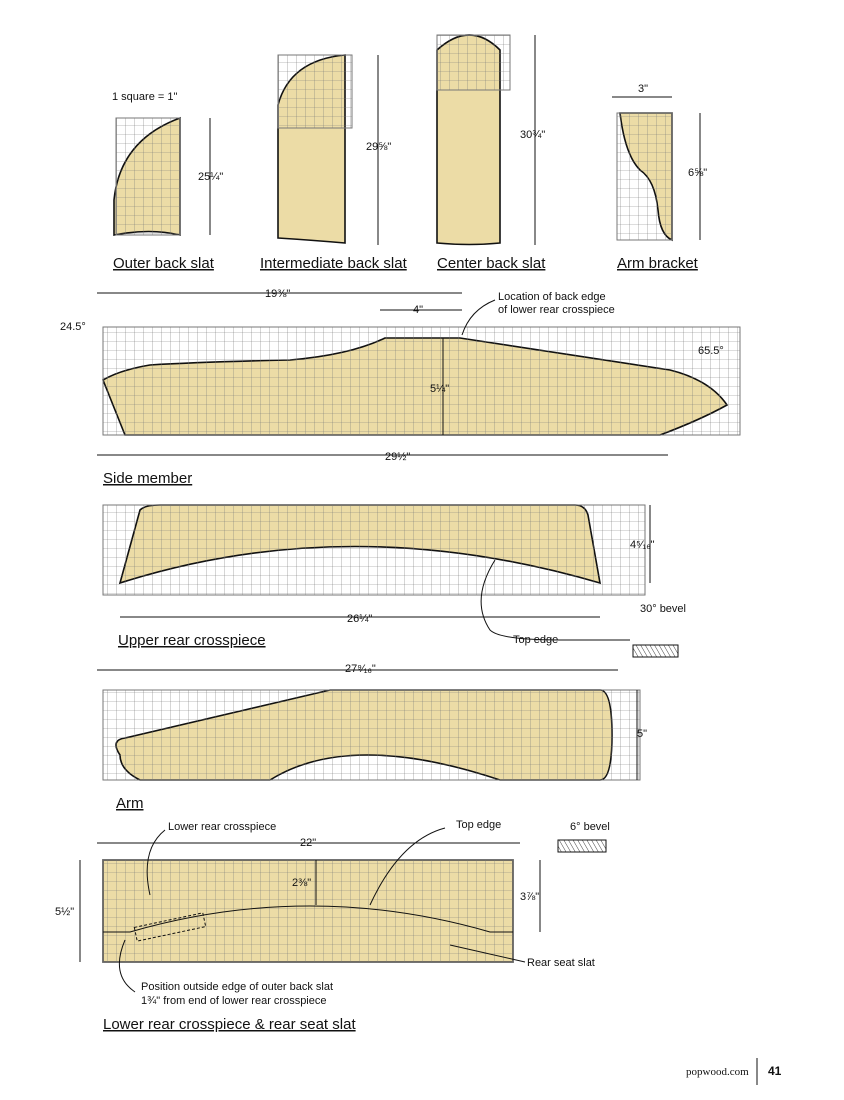  Describe the element at coordinates (697, 173) in the screenshot. I see `dimension: 6⅝"` at that location.